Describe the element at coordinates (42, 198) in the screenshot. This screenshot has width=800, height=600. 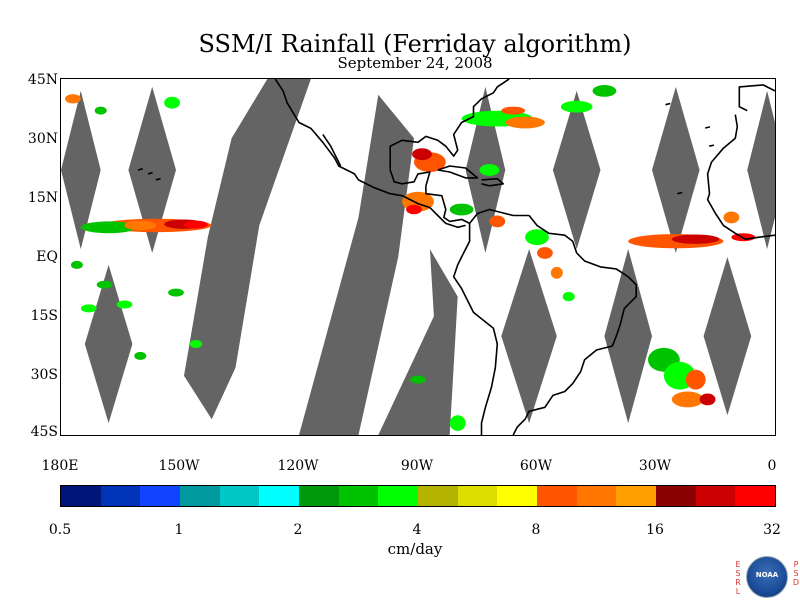
I see `lat-label-15n: 15N` at that location.